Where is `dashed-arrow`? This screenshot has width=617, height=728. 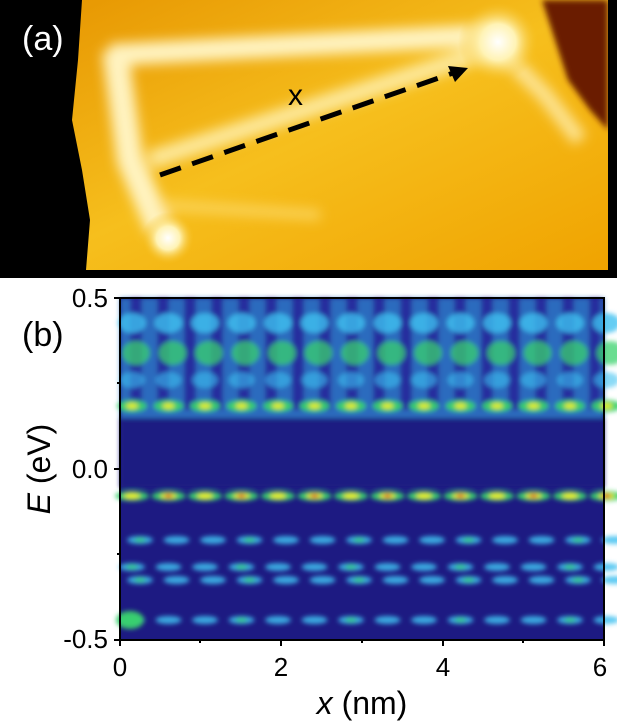
dashed-arrow is located at coordinates (313, 122).